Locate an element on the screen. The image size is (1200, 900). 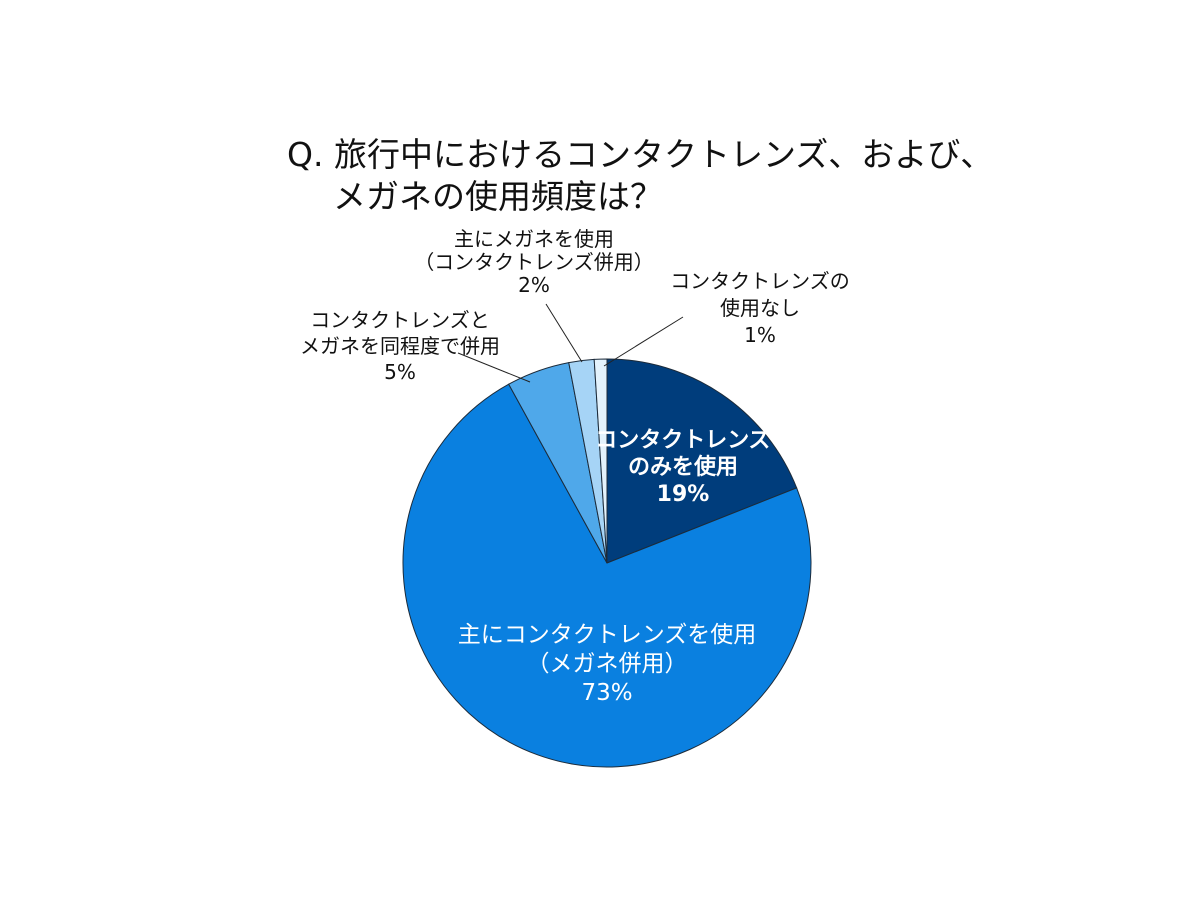
slice-category-label-3: メガネを同程度で併用 is located at coordinates (400, 346).